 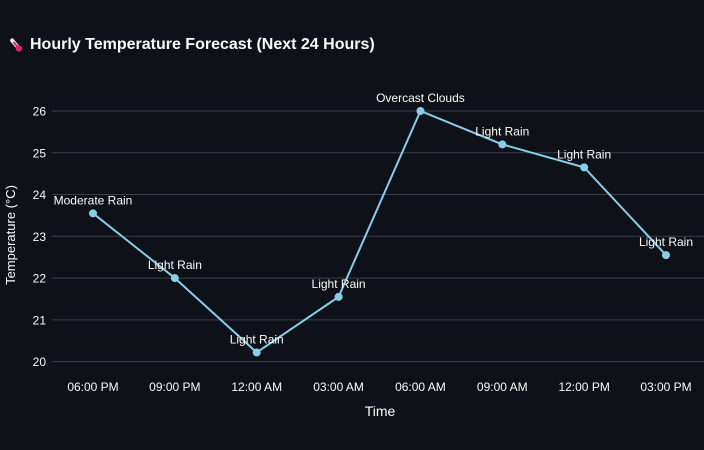 I want to click on x-tick-label: 12:00 AM, so click(x=256, y=387).